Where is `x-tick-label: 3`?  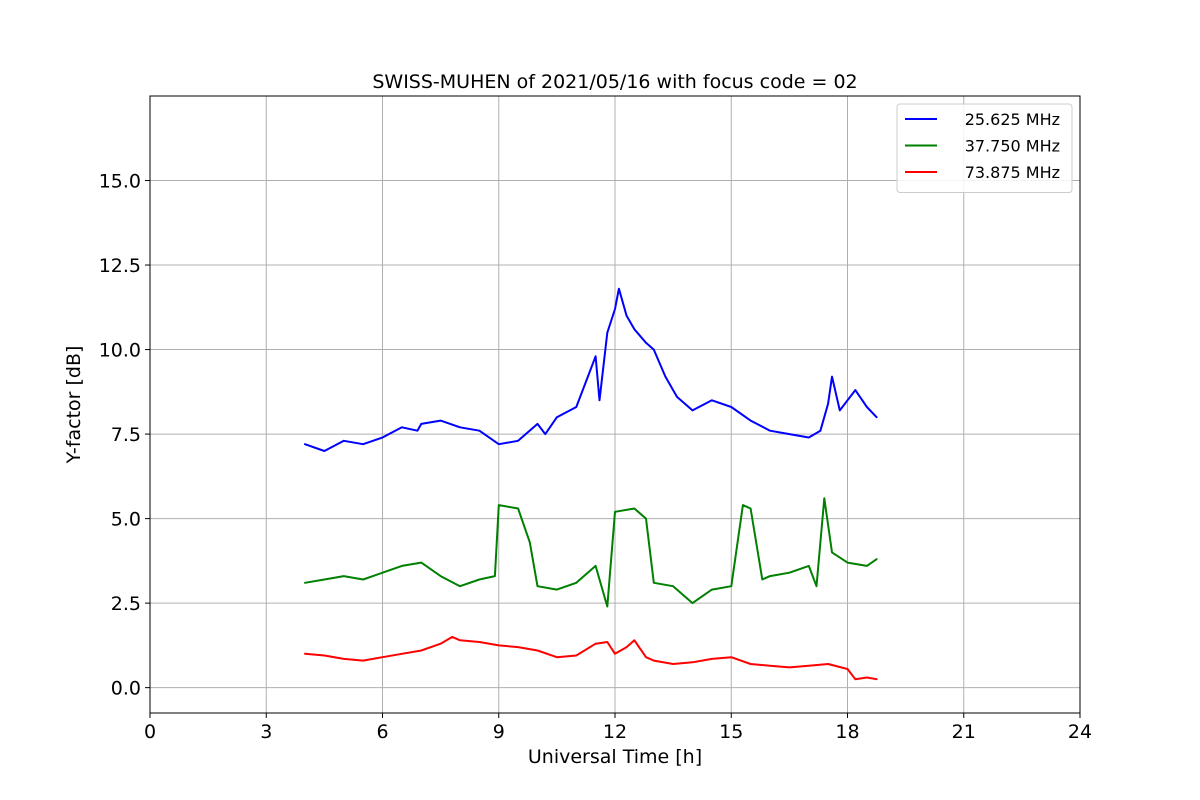 x-tick-label: 3 is located at coordinates (266, 732).